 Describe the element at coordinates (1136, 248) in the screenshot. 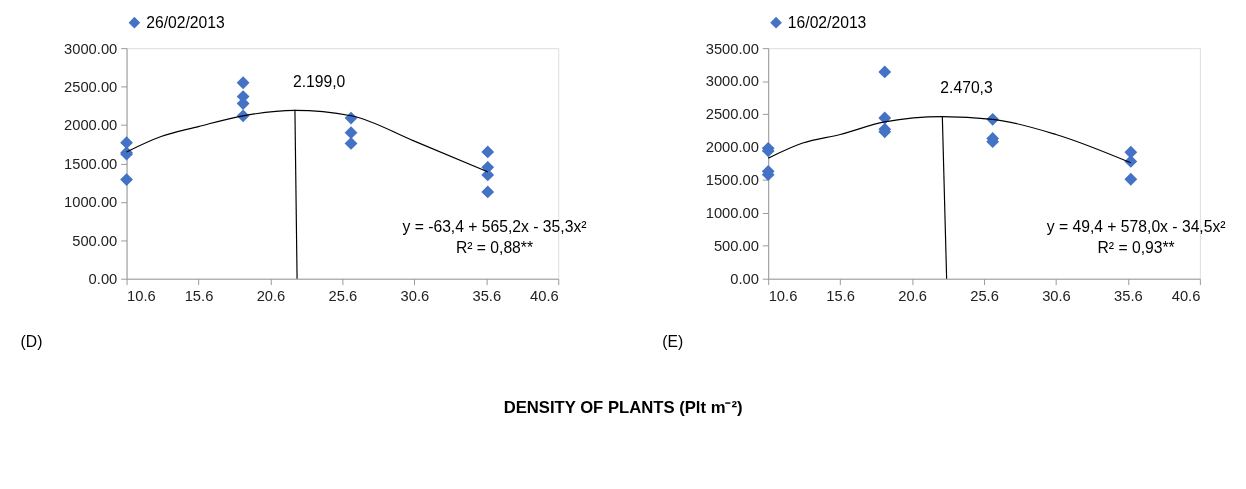

I see `annotation: R² = 0,93**` at that location.